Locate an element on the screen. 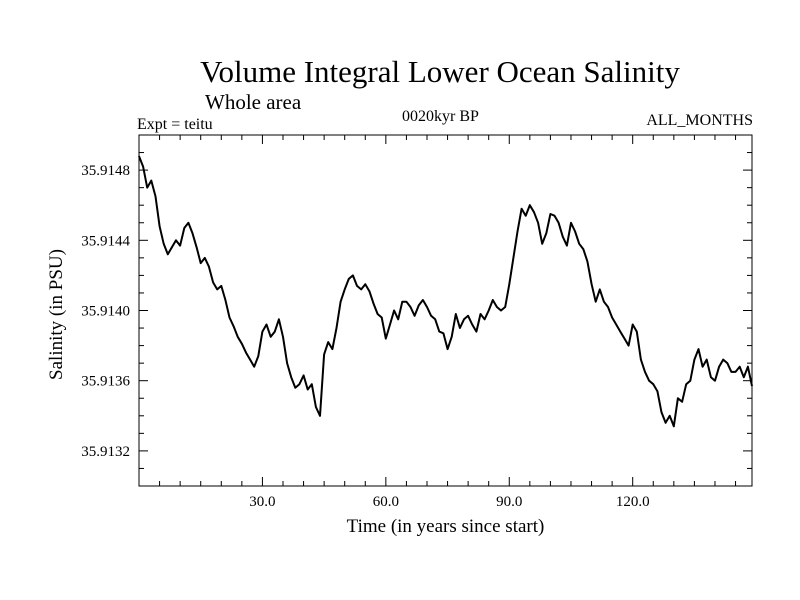  y-tick-label: 35.9148 is located at coordinates (105, 171).